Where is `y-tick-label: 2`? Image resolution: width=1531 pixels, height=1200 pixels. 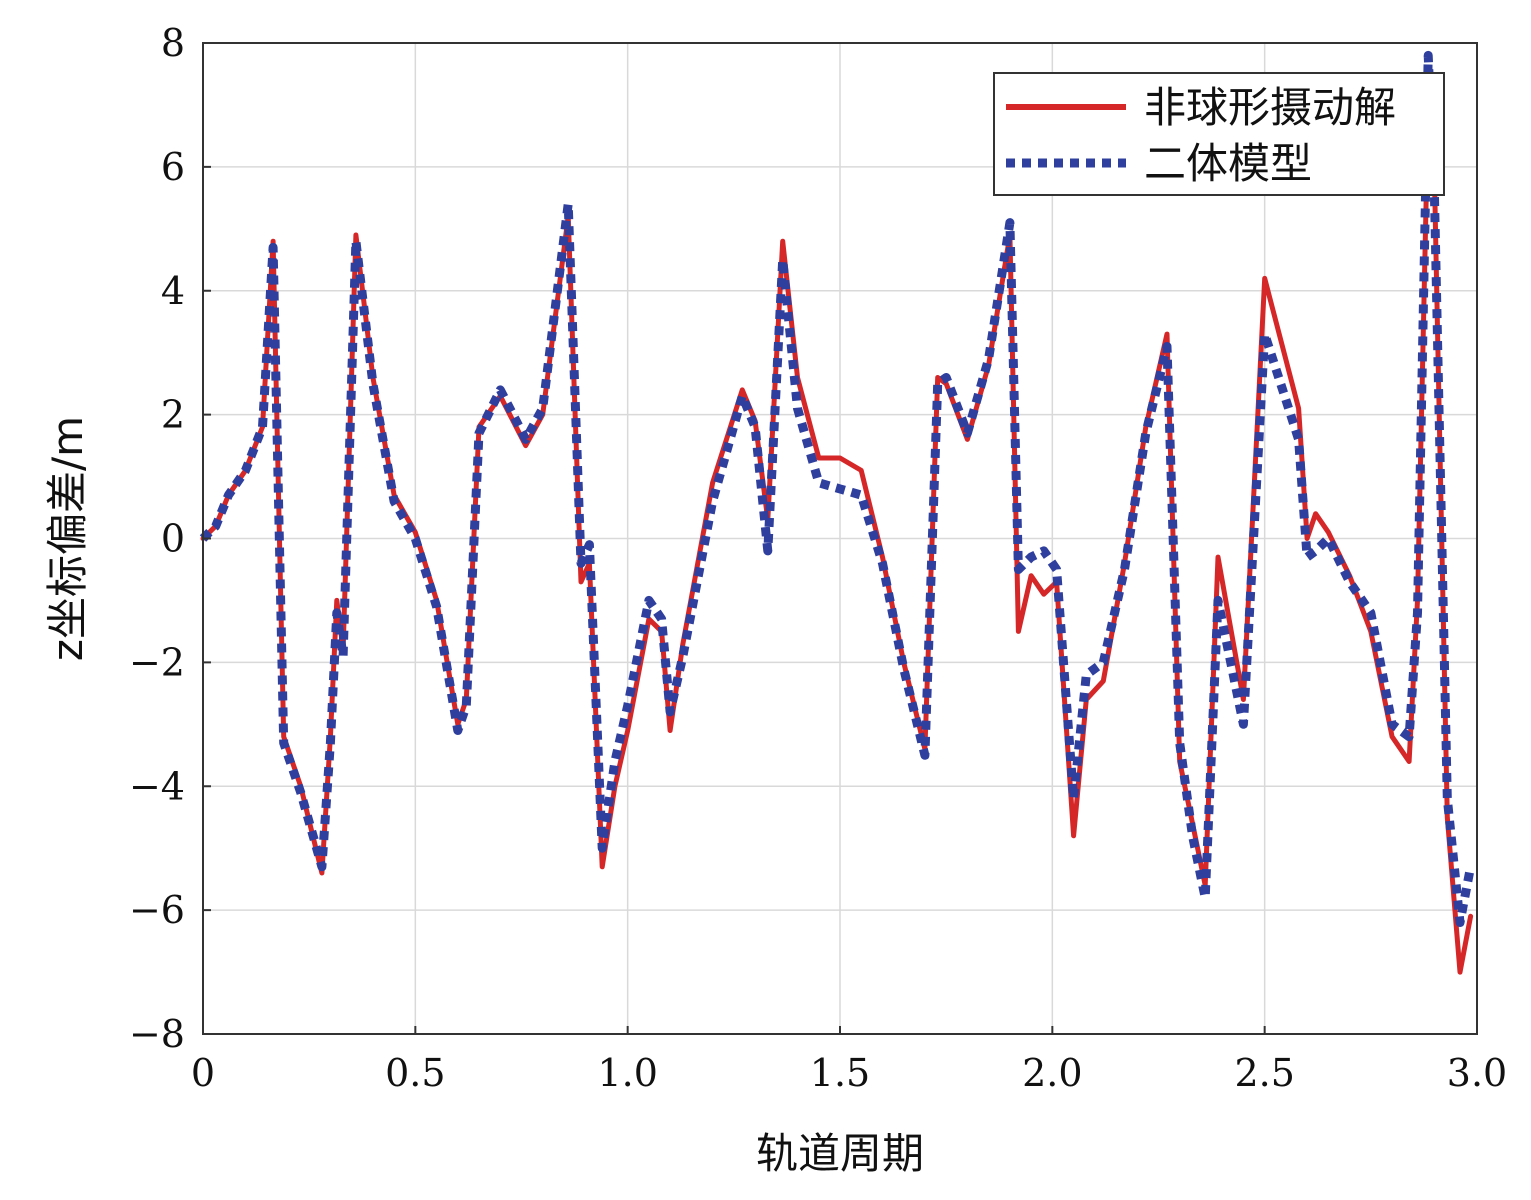 y-tick-label: 2 is located at coordinates (173, 415).